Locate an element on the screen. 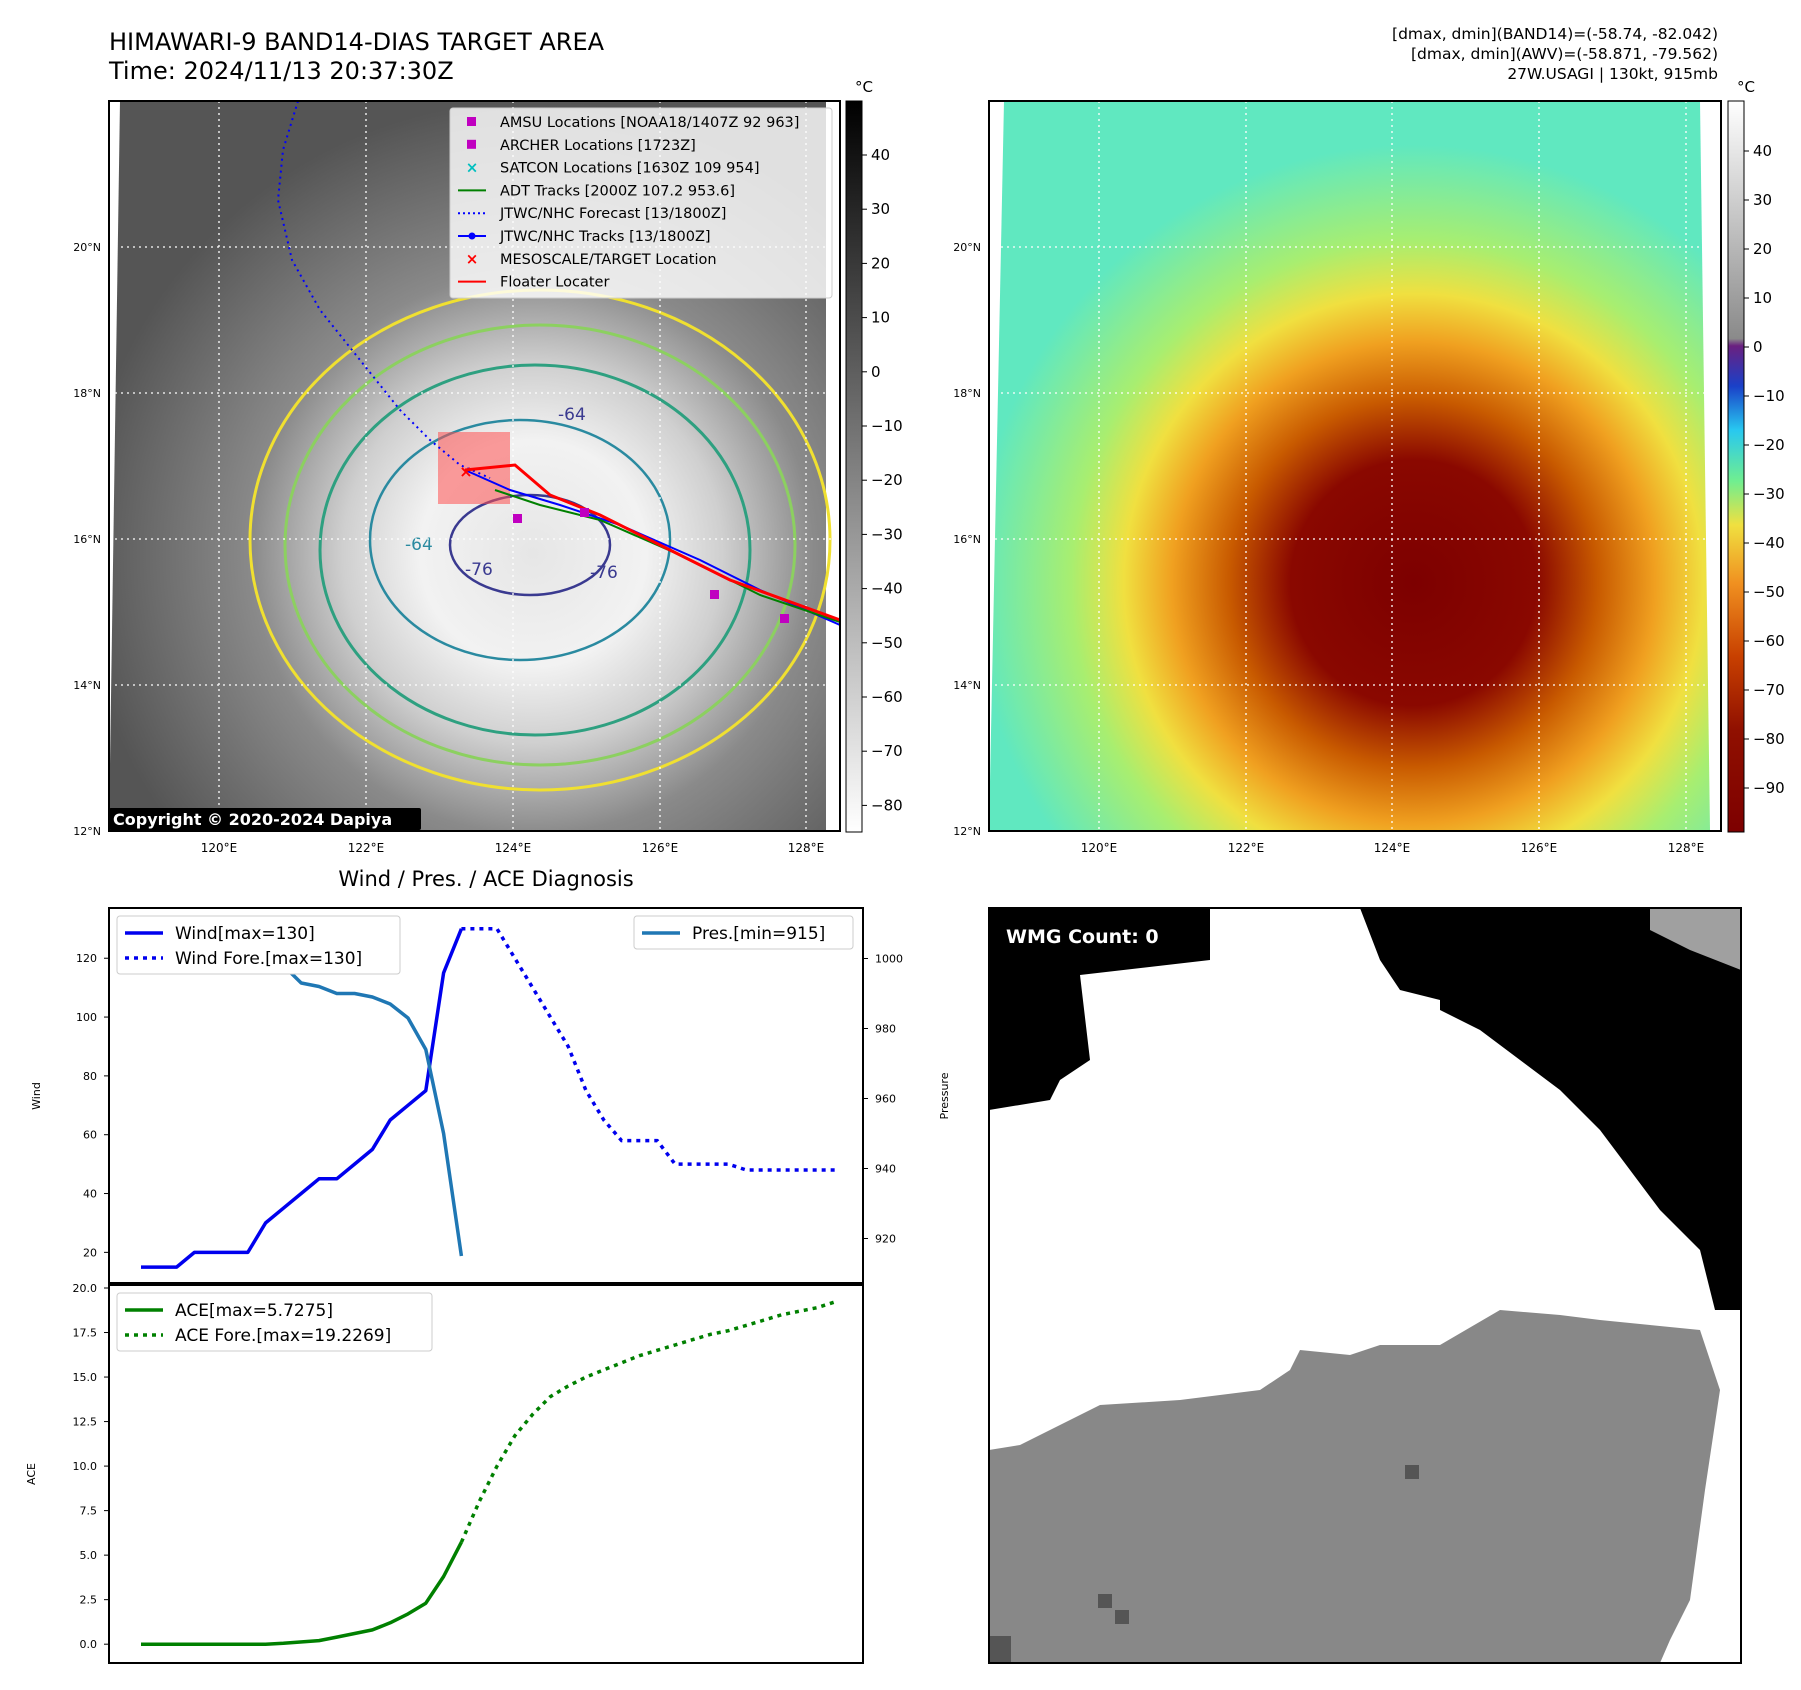 This screenshot has width=1801, height=1690. wmg-count-label: WMG Count: 0 is located at coordinates (1082, 937).